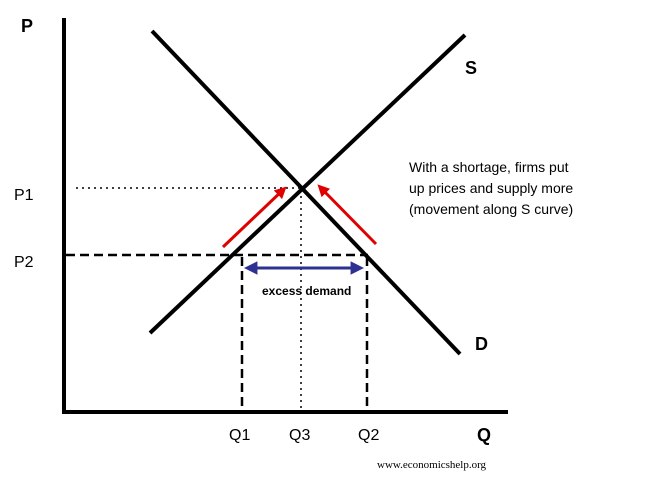  What do you see at coordinates (347, 215) in the screenshot?
I see `demand-movement-arrow` at bounding box center [347, 215].